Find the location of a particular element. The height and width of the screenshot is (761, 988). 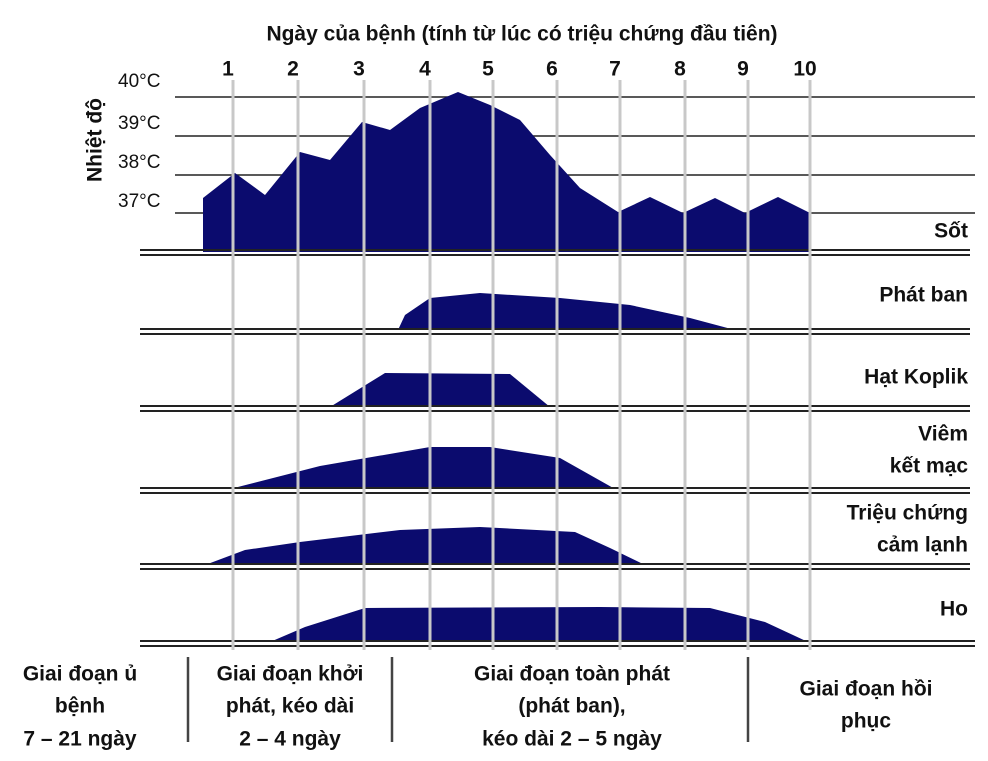

stage-label: 2 – 4 ngày is located at coordinates (290, 739).